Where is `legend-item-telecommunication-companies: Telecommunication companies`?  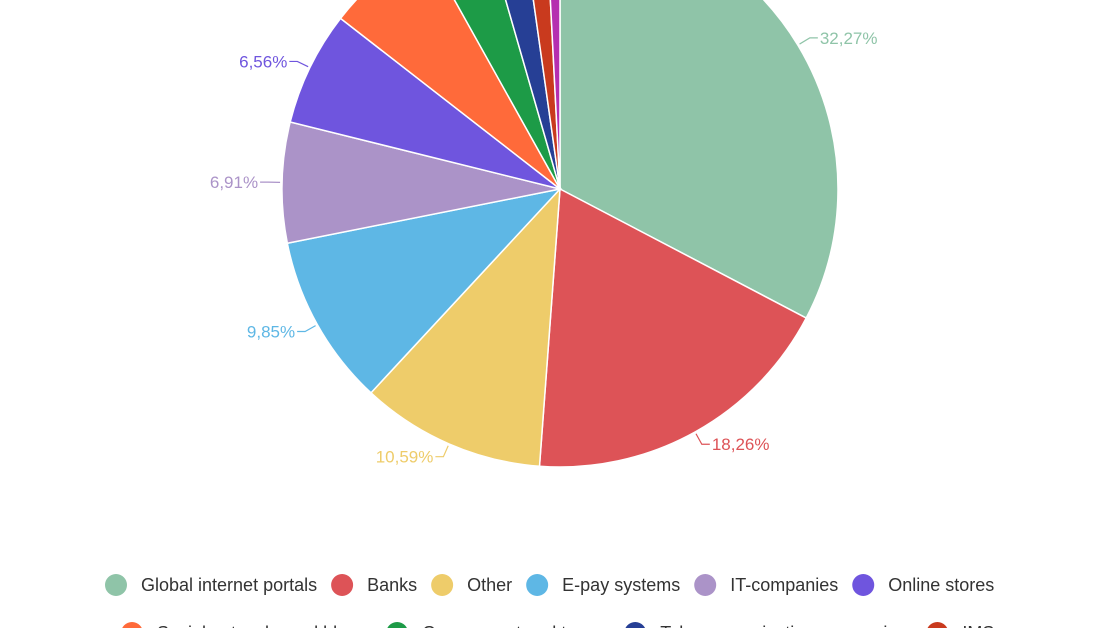 legend-item-telecommunication-companies: Telecommunication companies is located at coordinates (765, 625).